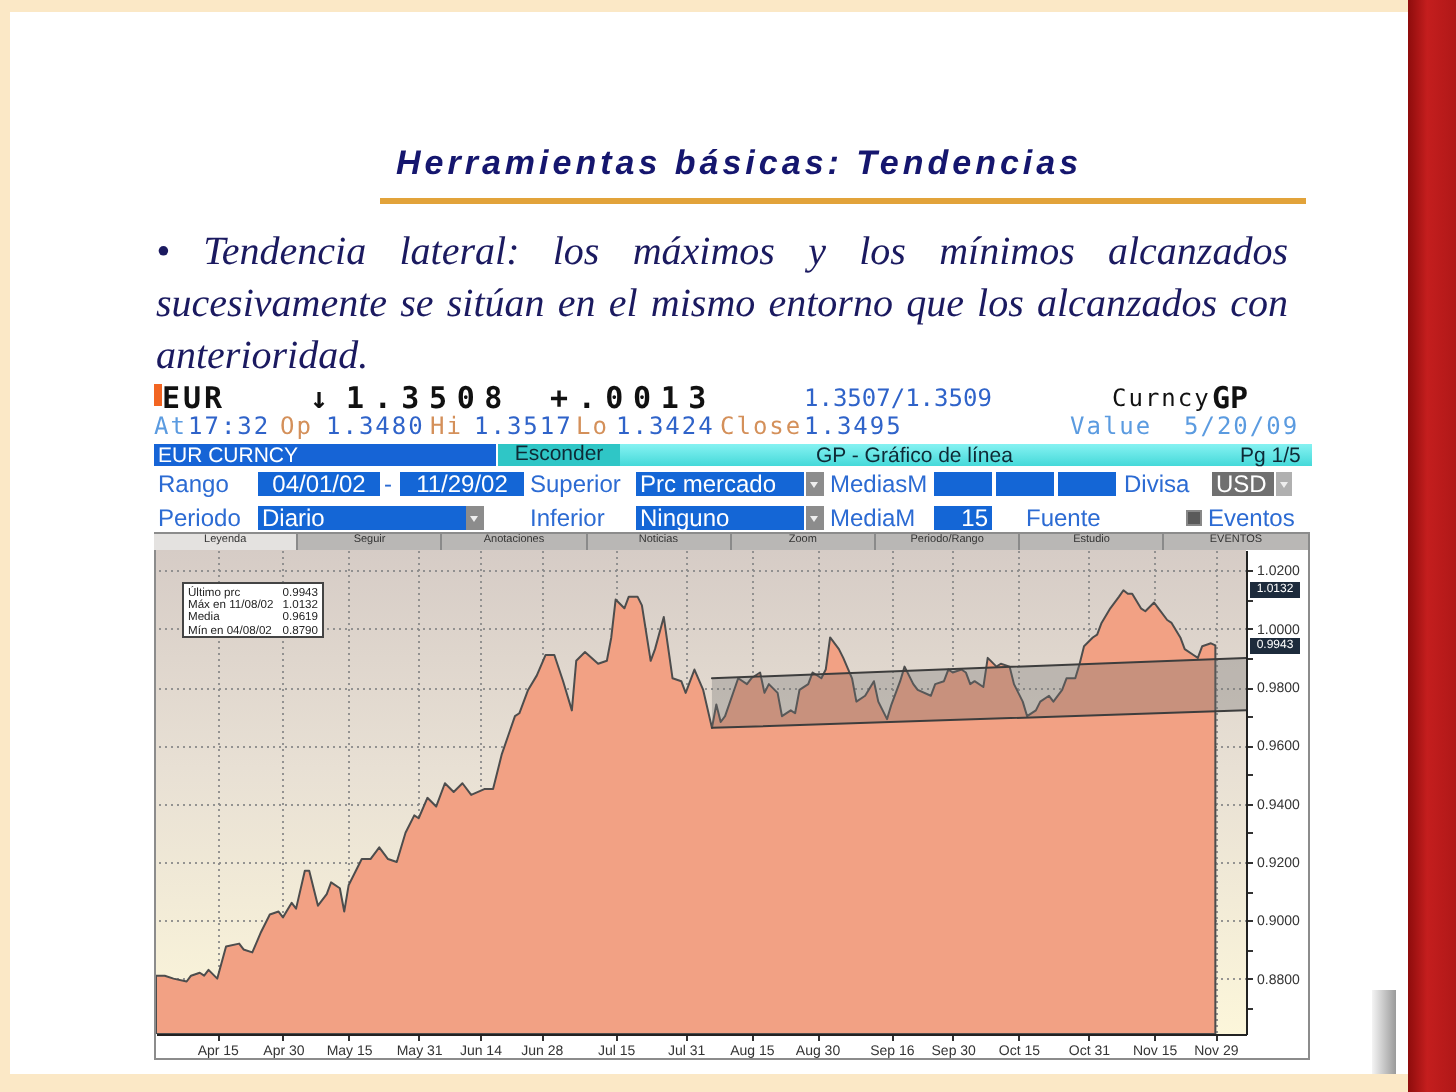  Describe the element at coordinates (559, 455) in the screenshot. I see `button: Esconder` at that location.